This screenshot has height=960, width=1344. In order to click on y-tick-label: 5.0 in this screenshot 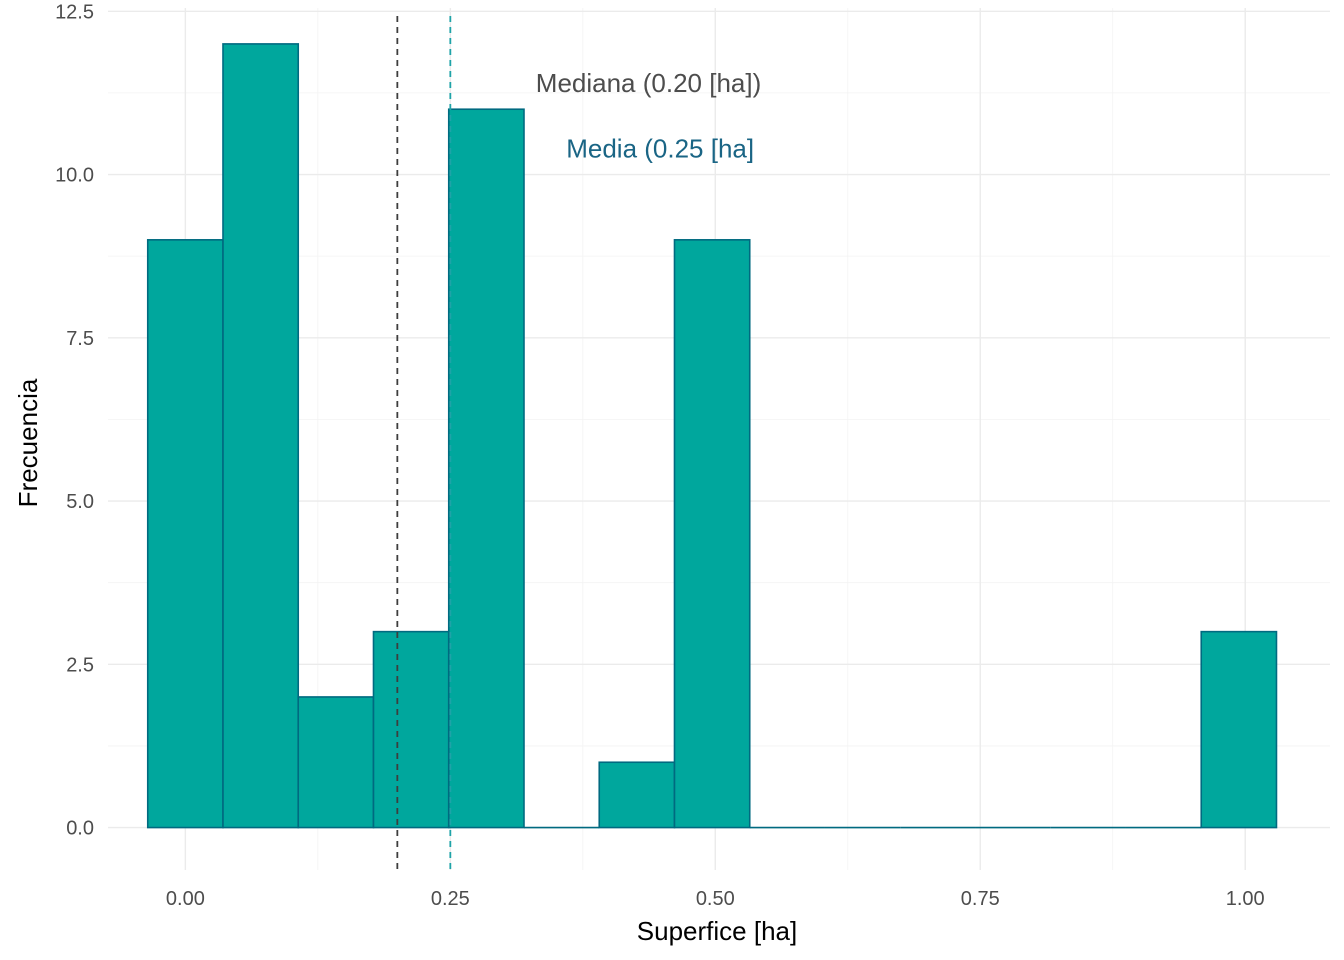, I will do `click(80, 502)`.